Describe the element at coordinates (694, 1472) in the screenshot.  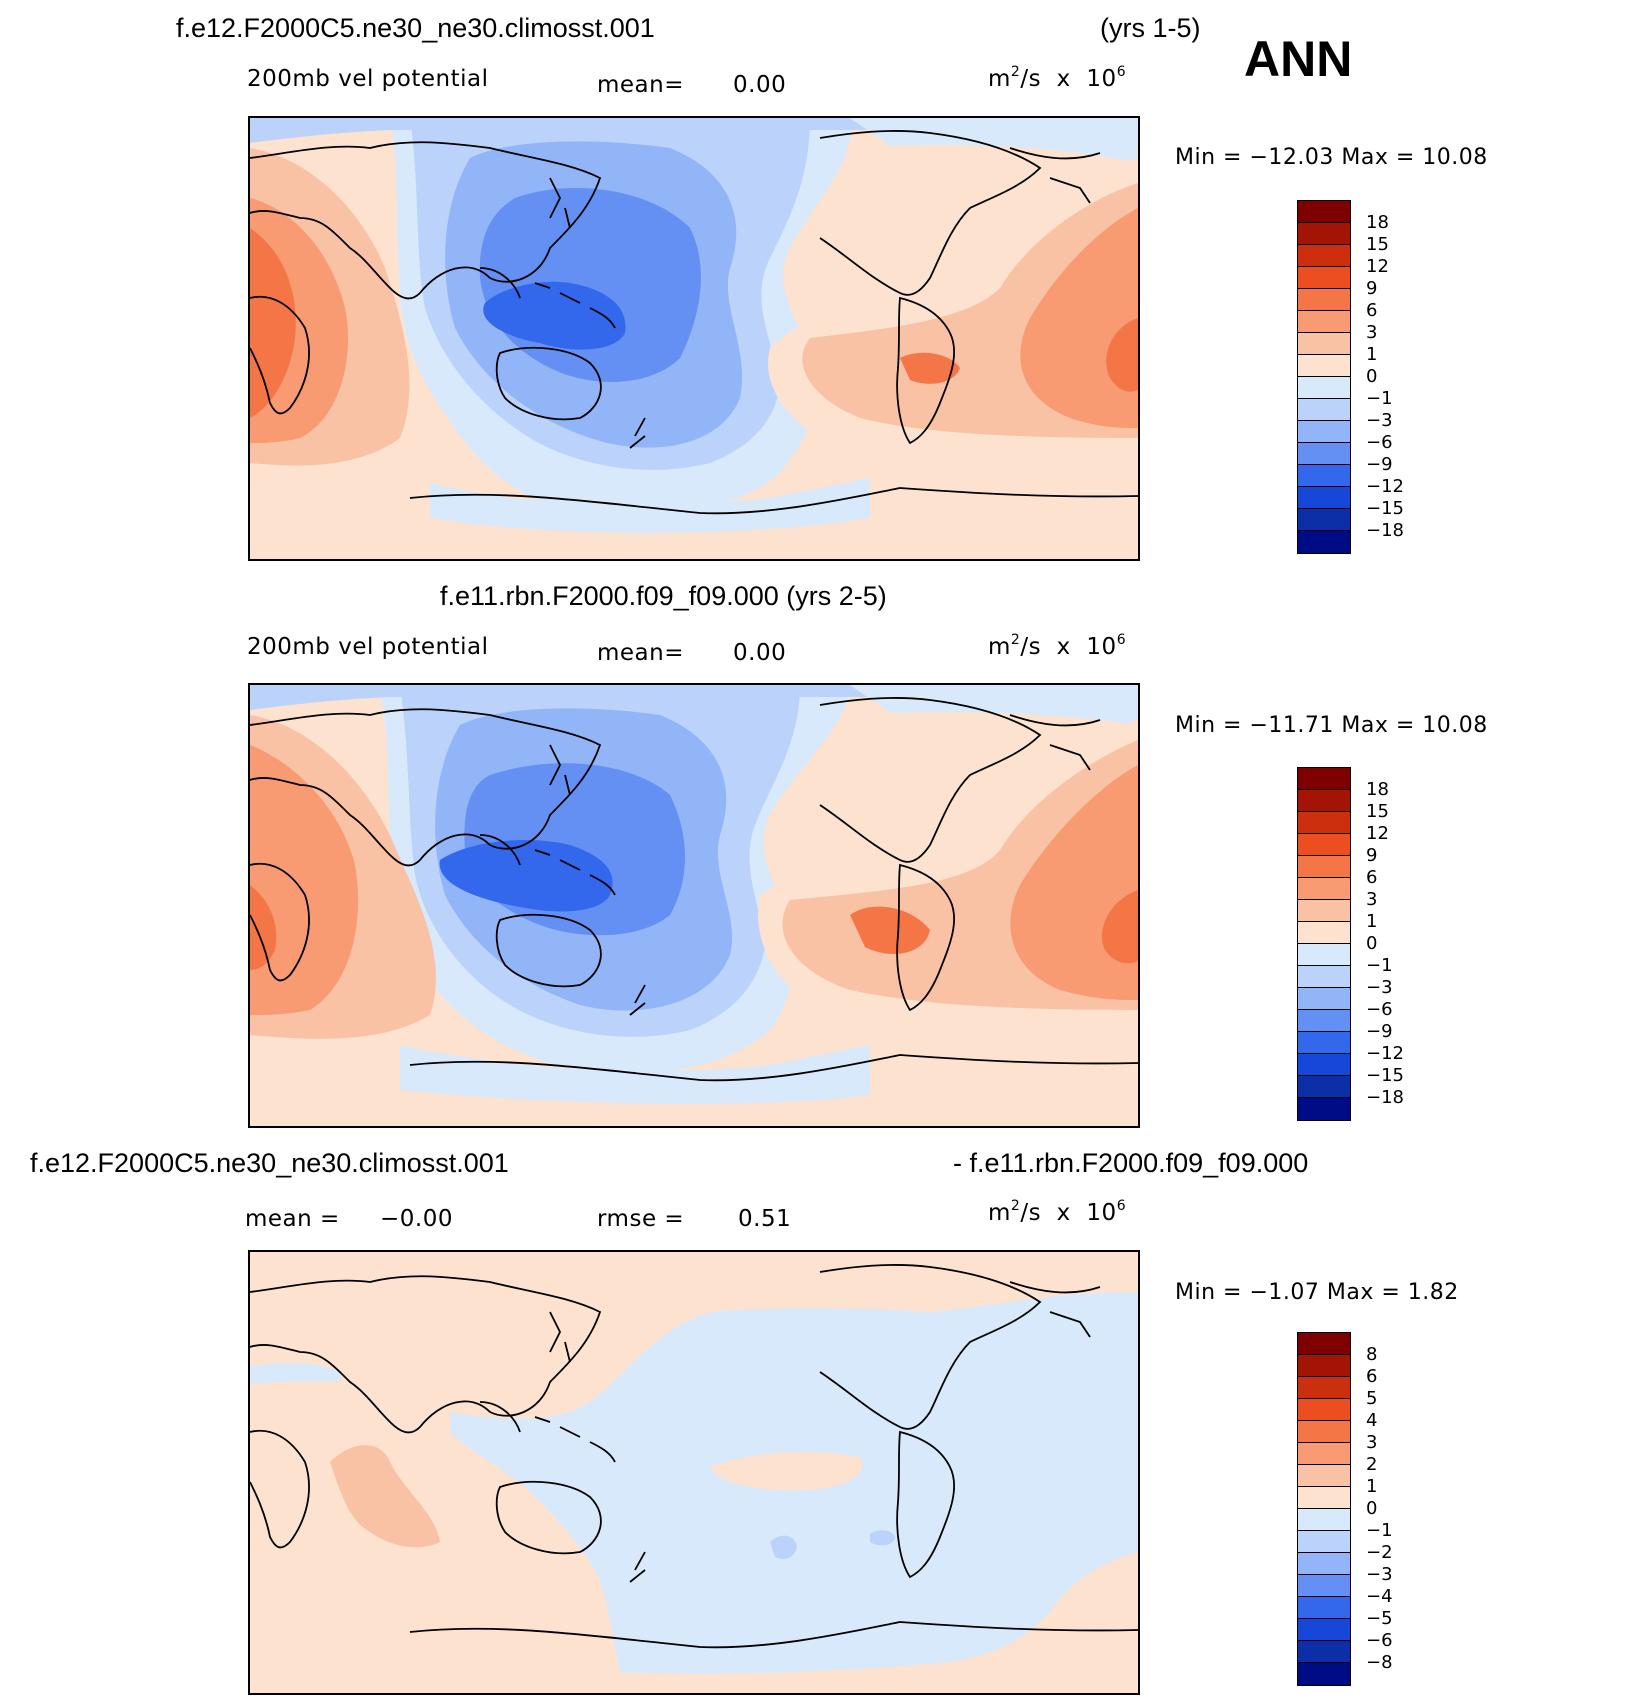
I see `panel3-map` at that location.